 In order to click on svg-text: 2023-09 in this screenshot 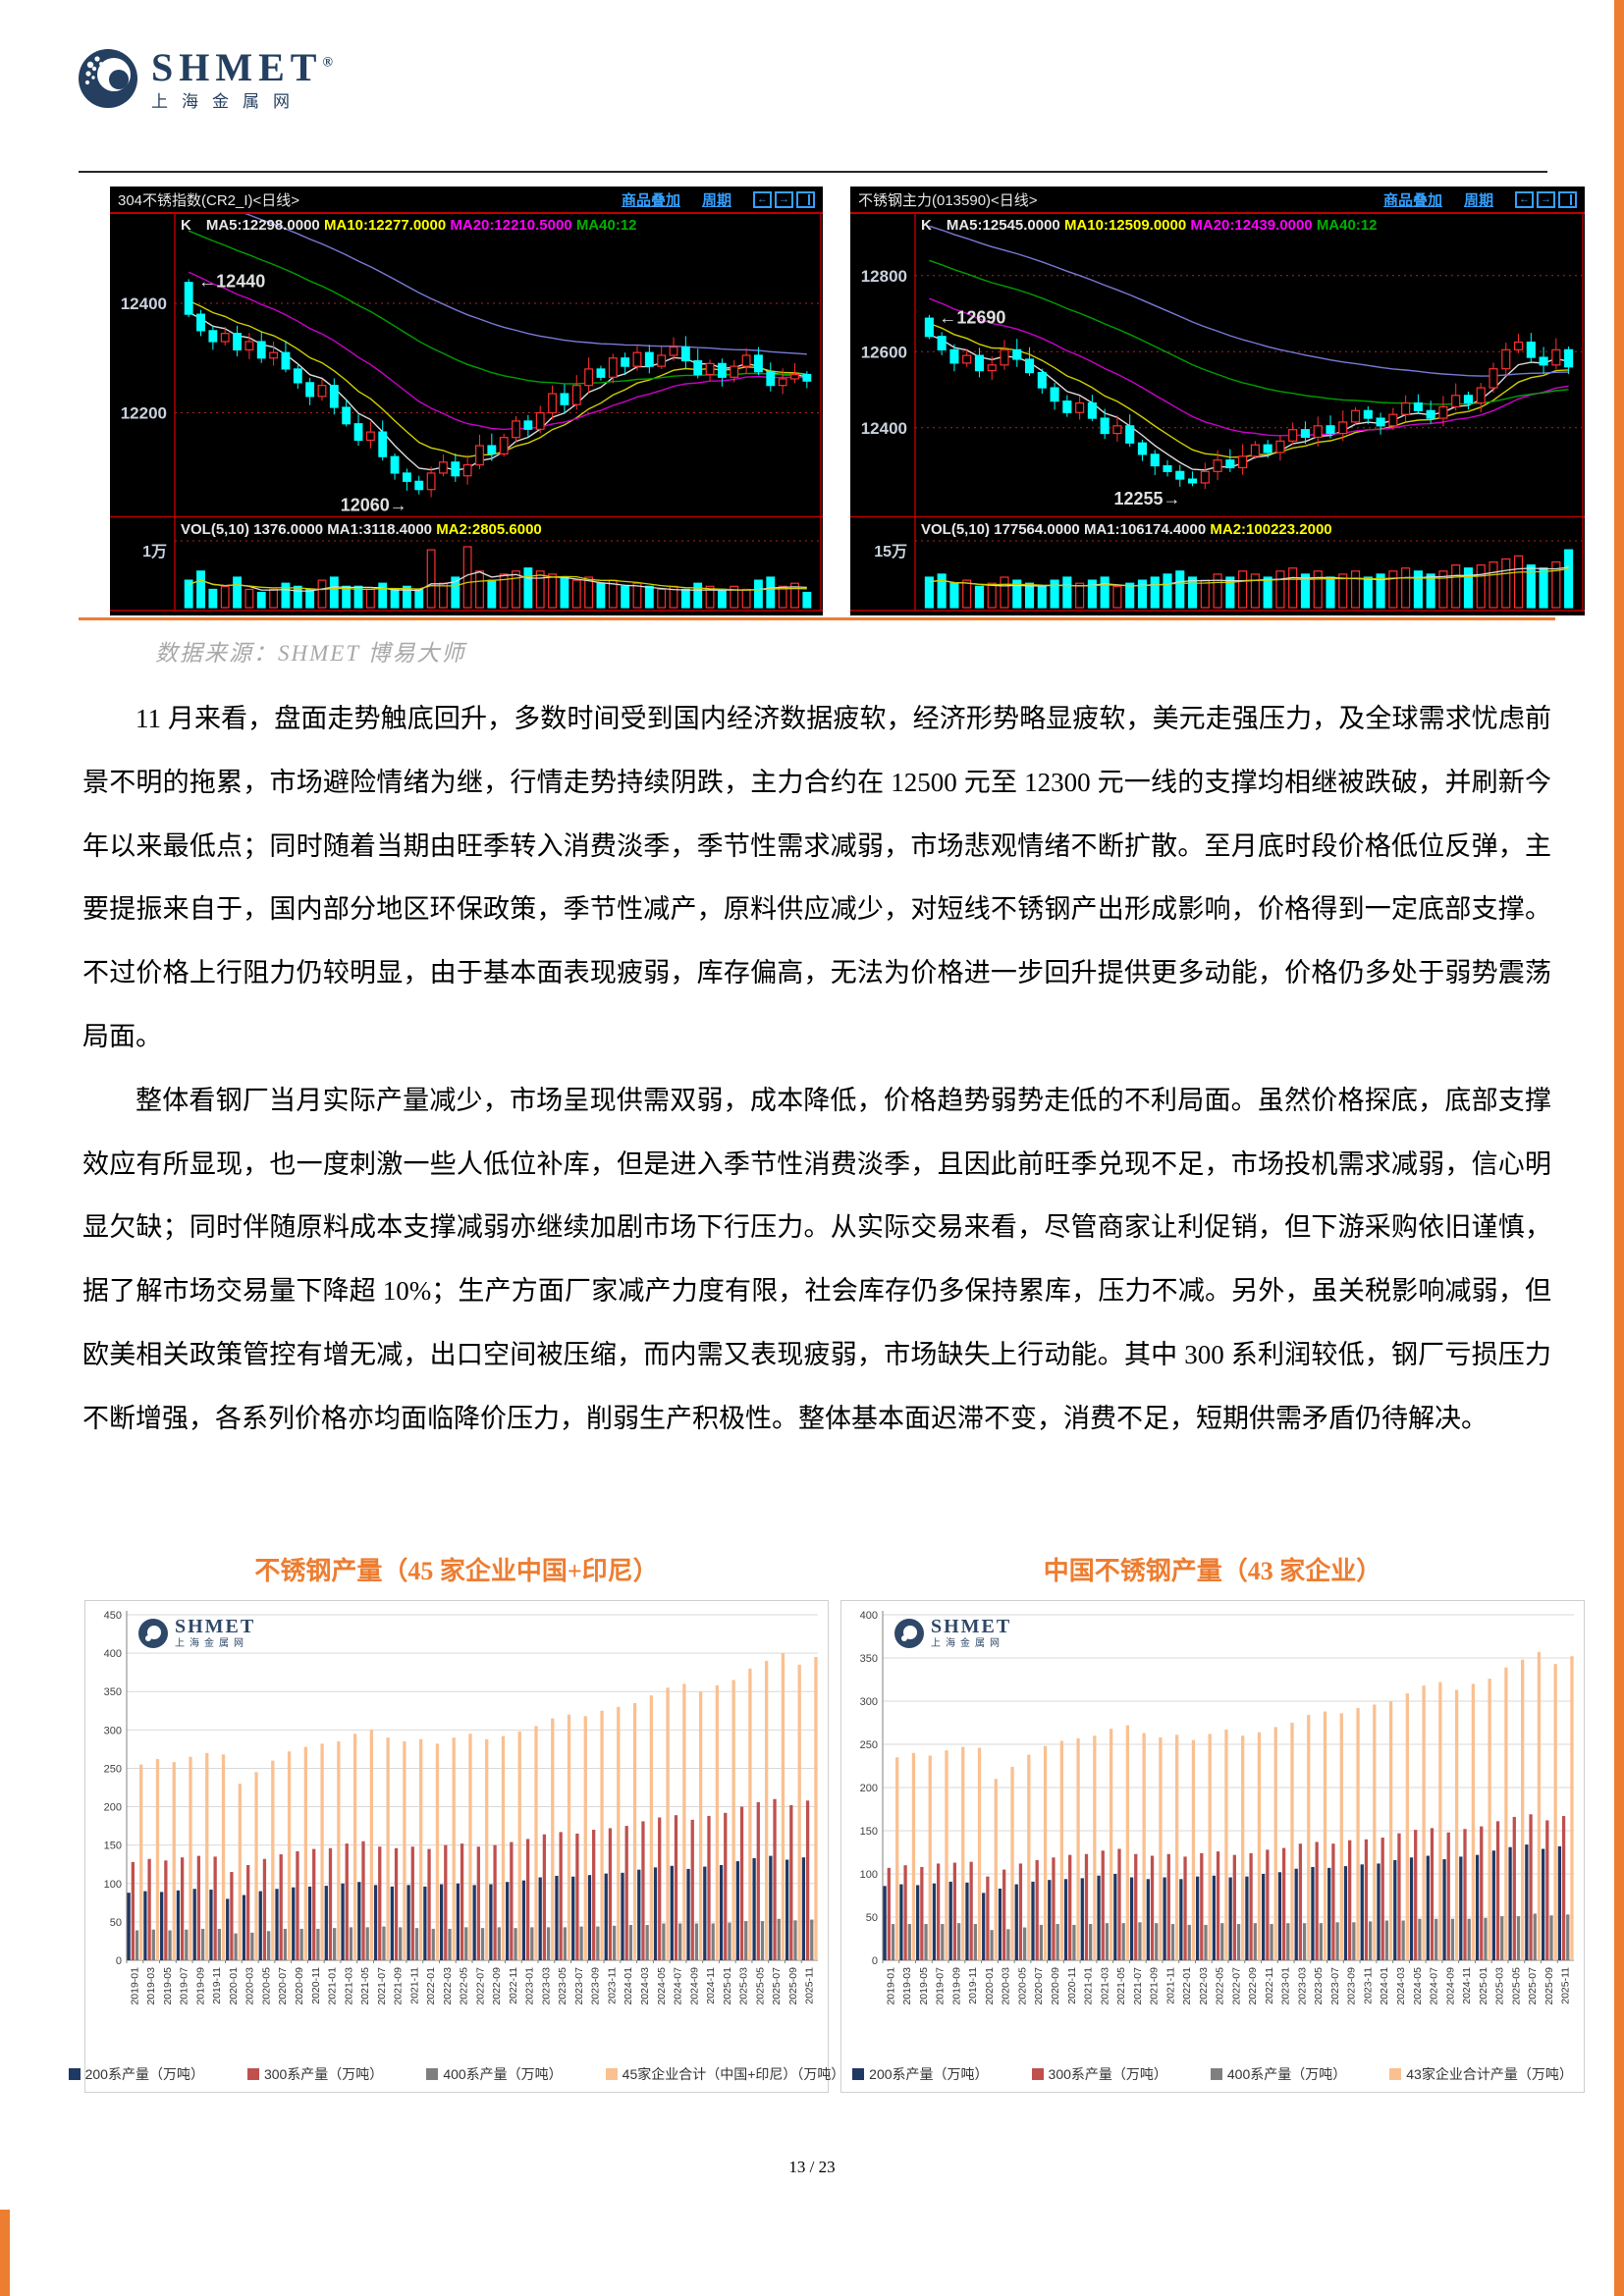, I will do `click(596, 1986)`.